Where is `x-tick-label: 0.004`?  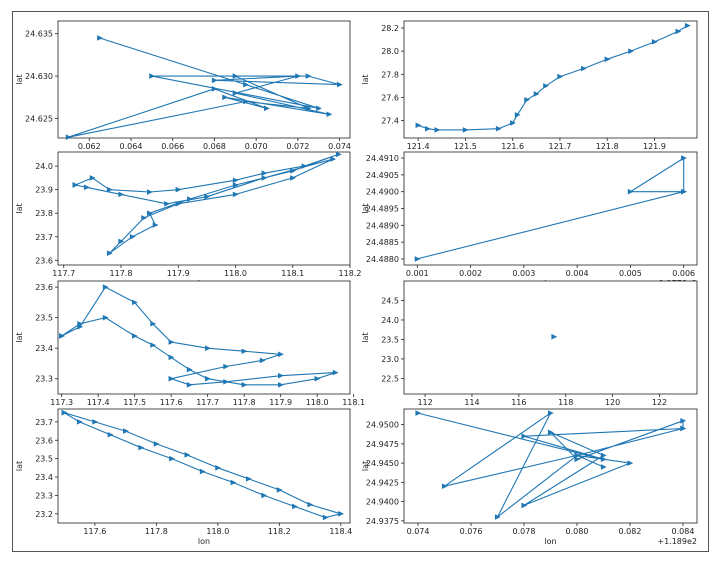
x-tick-label: 0.004 is located at coordinates (577, 273).